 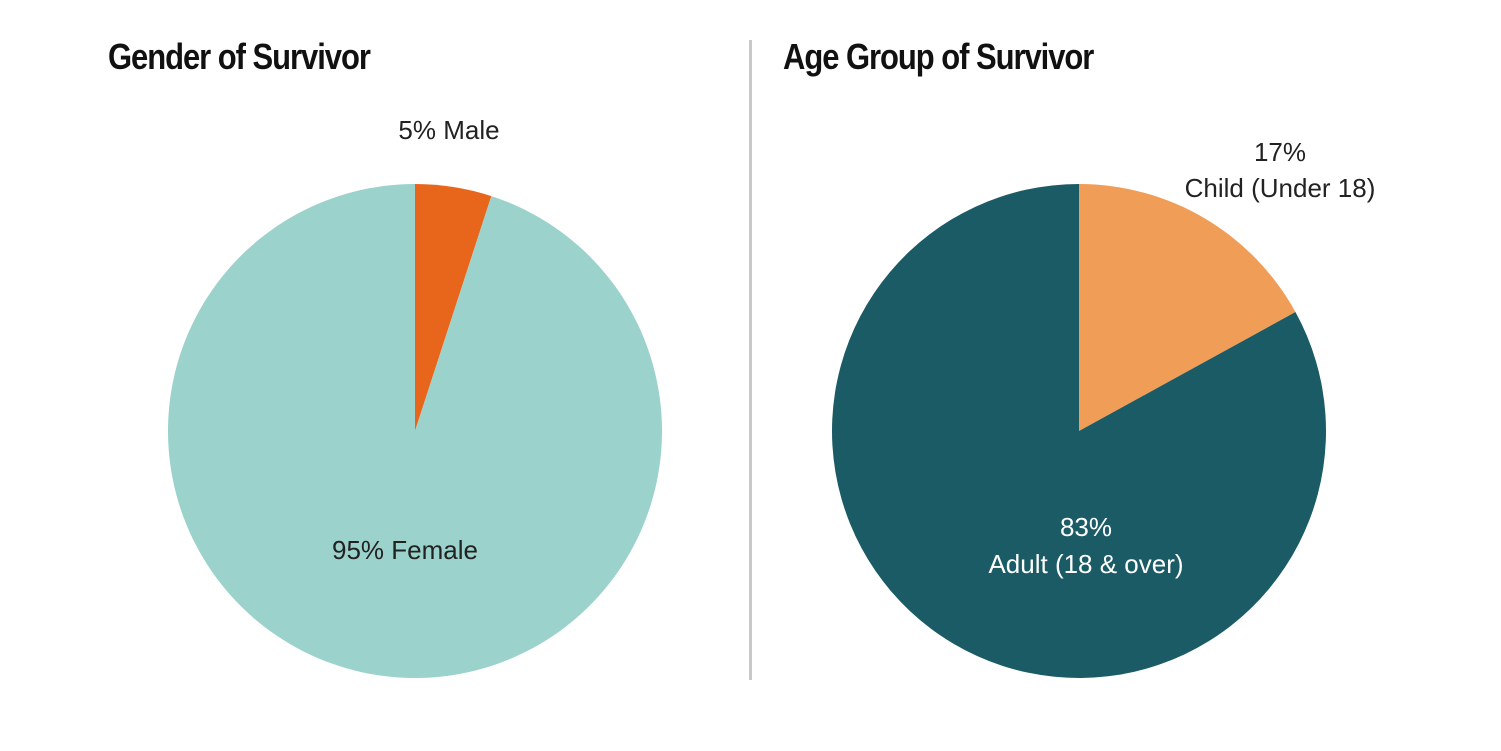 What do you see at coordinates (448, 130) in the screenshot?
I see `slice-label-male: 5% Male` at bounding box center [448, 130].